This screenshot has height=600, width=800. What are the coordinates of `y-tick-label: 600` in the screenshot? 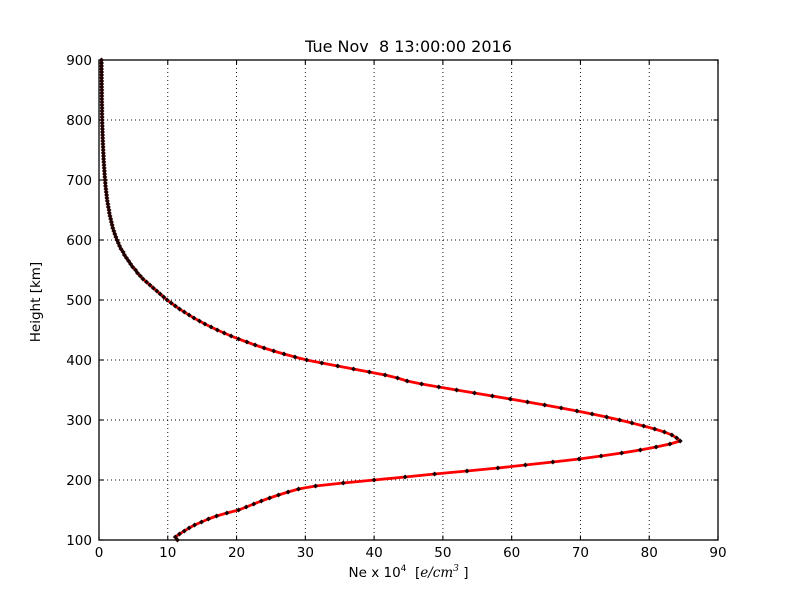 It's located at (79, 241).